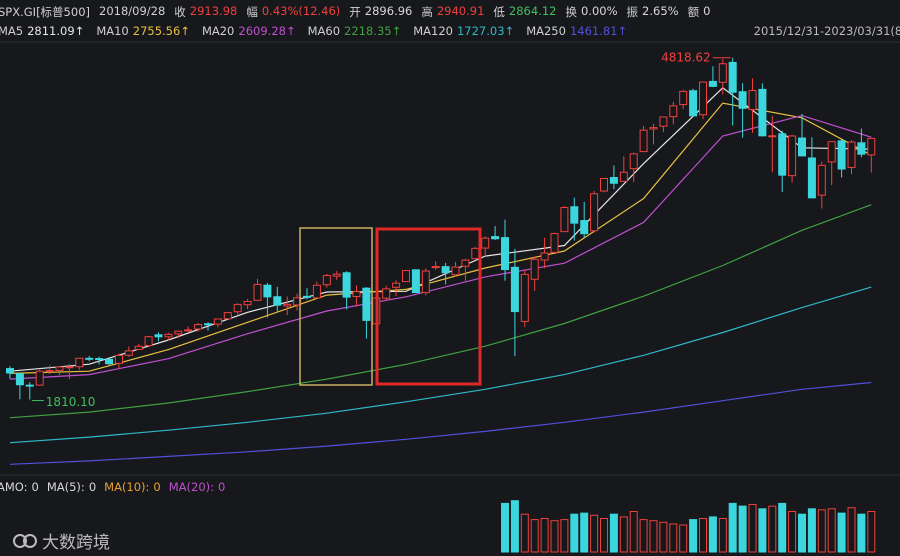 This screenshot has width=900, height=556. What do you see at coordinates (653, 12) in the screenshot?
I see `field: 振 2.65%` at bounding box center [653, 12].